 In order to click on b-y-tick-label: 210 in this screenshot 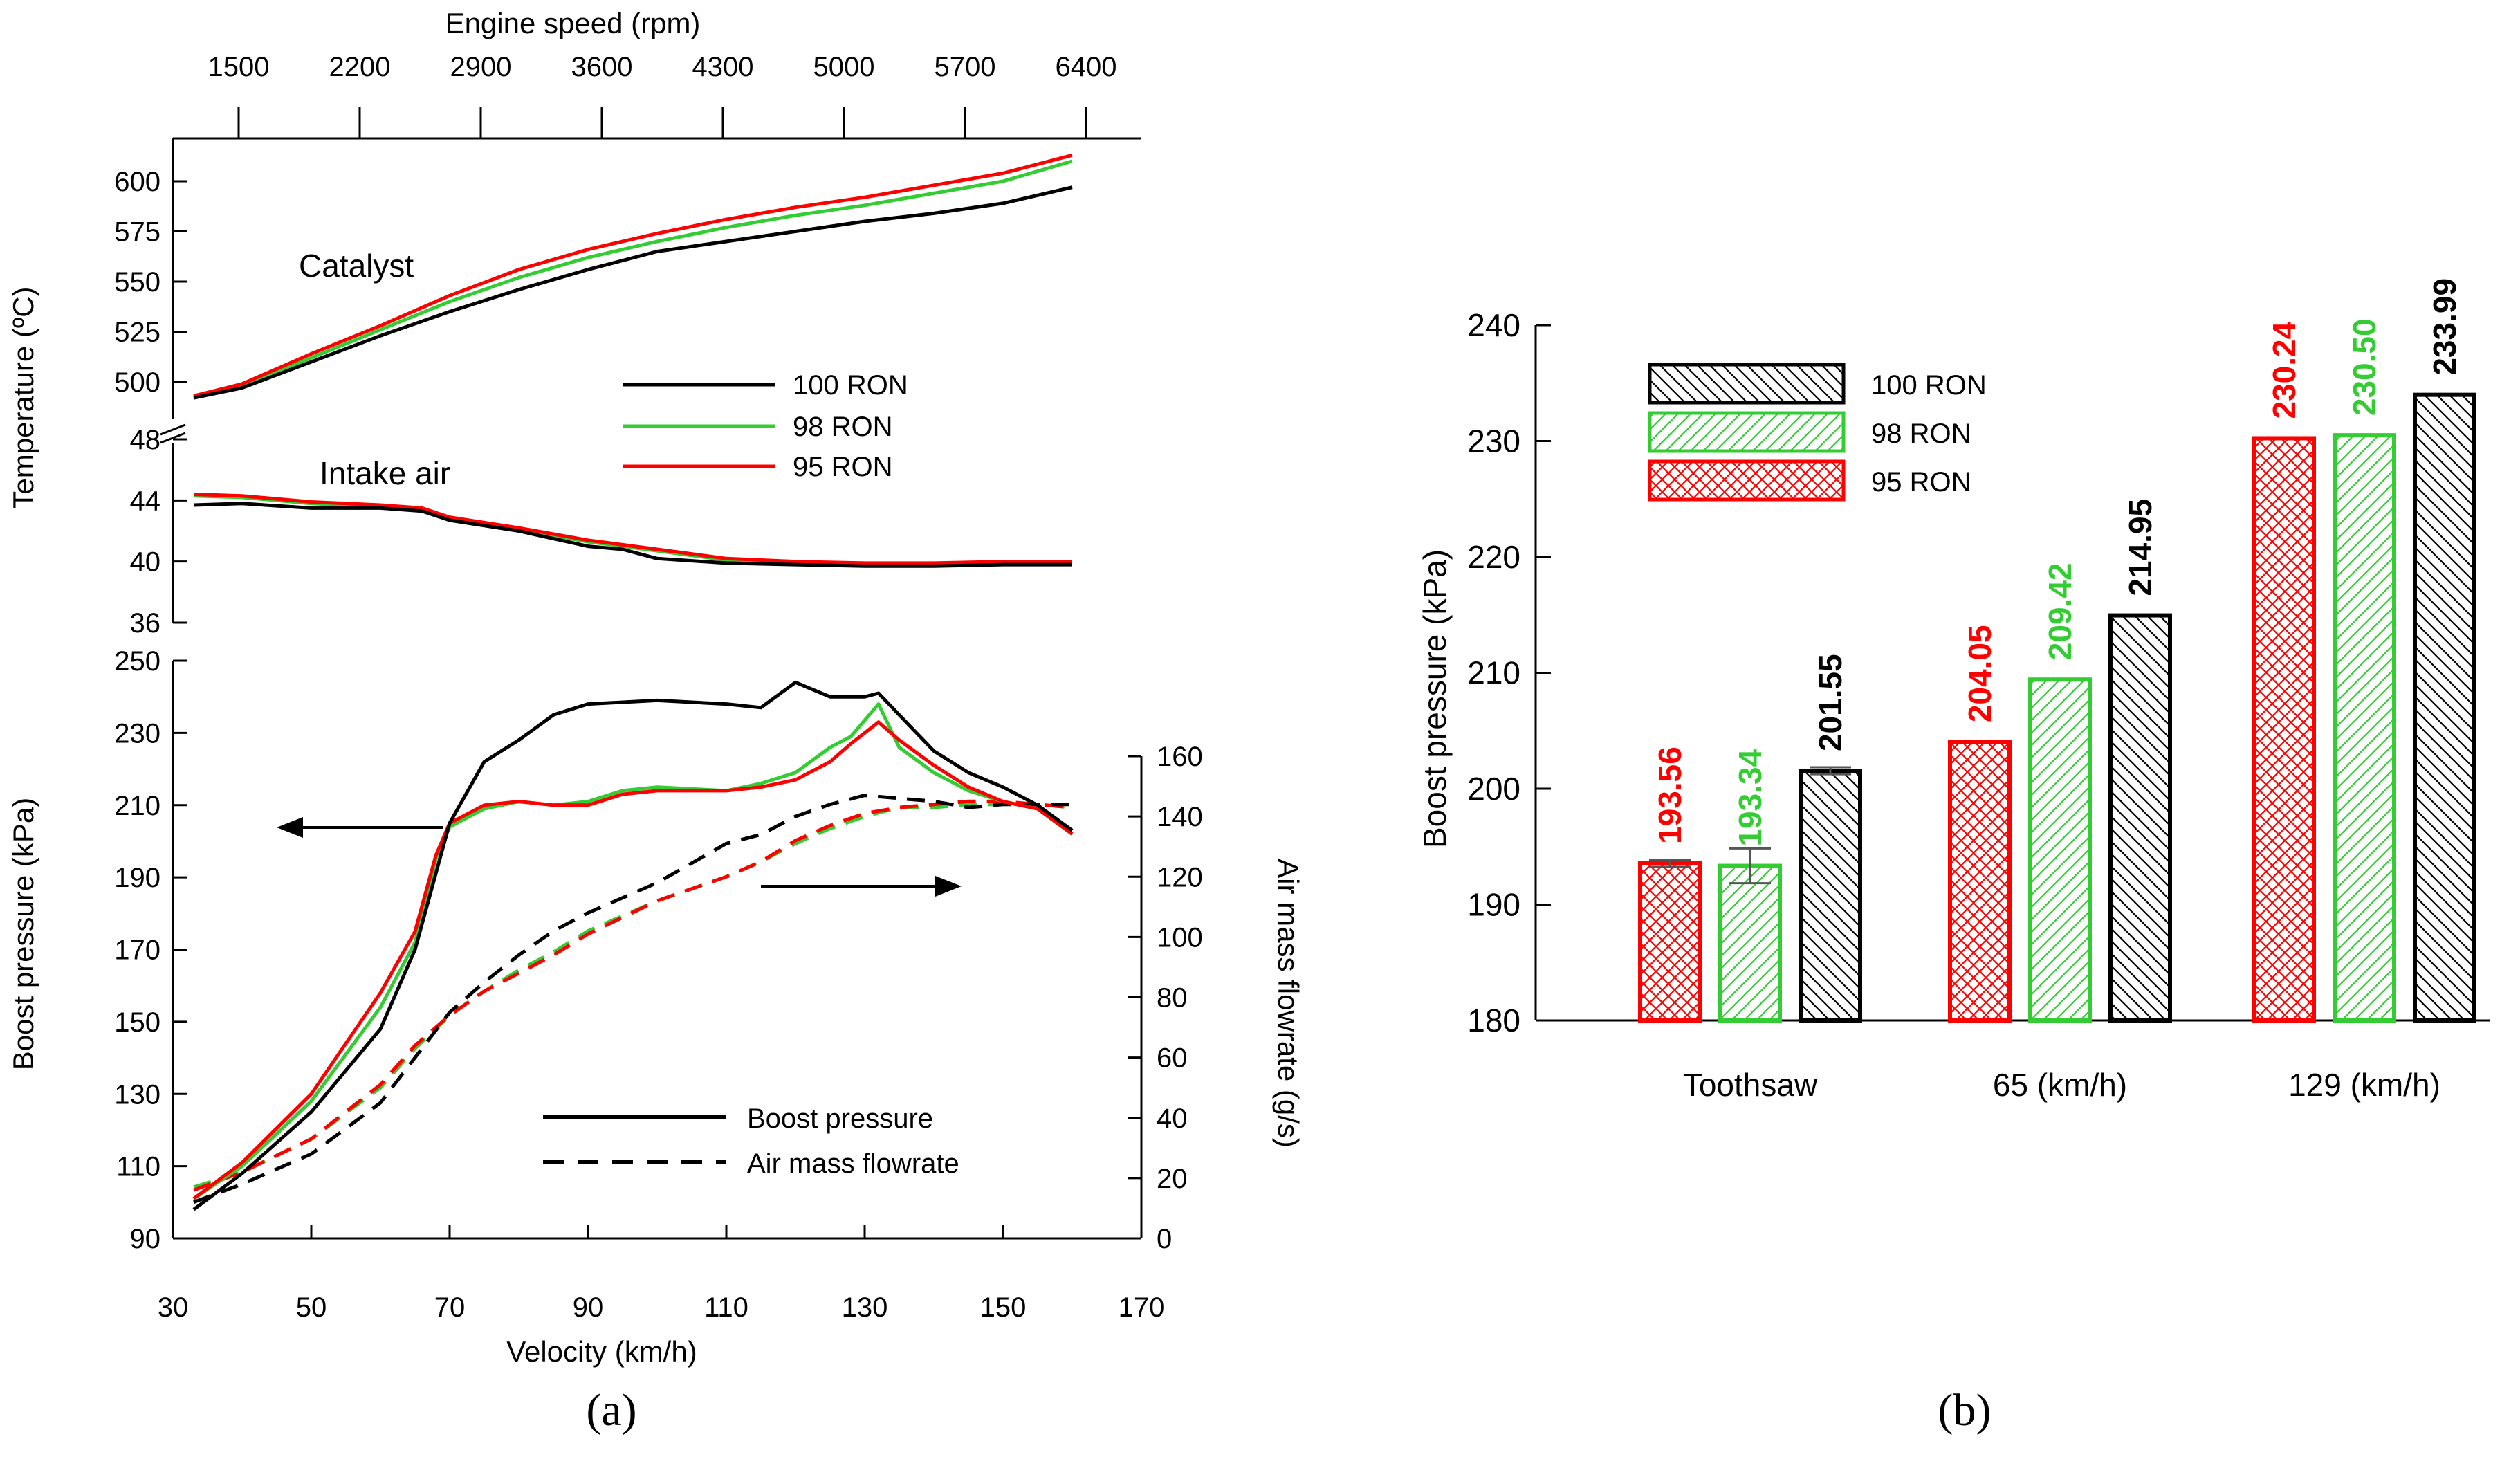, I will do `click(1493, 673)`.